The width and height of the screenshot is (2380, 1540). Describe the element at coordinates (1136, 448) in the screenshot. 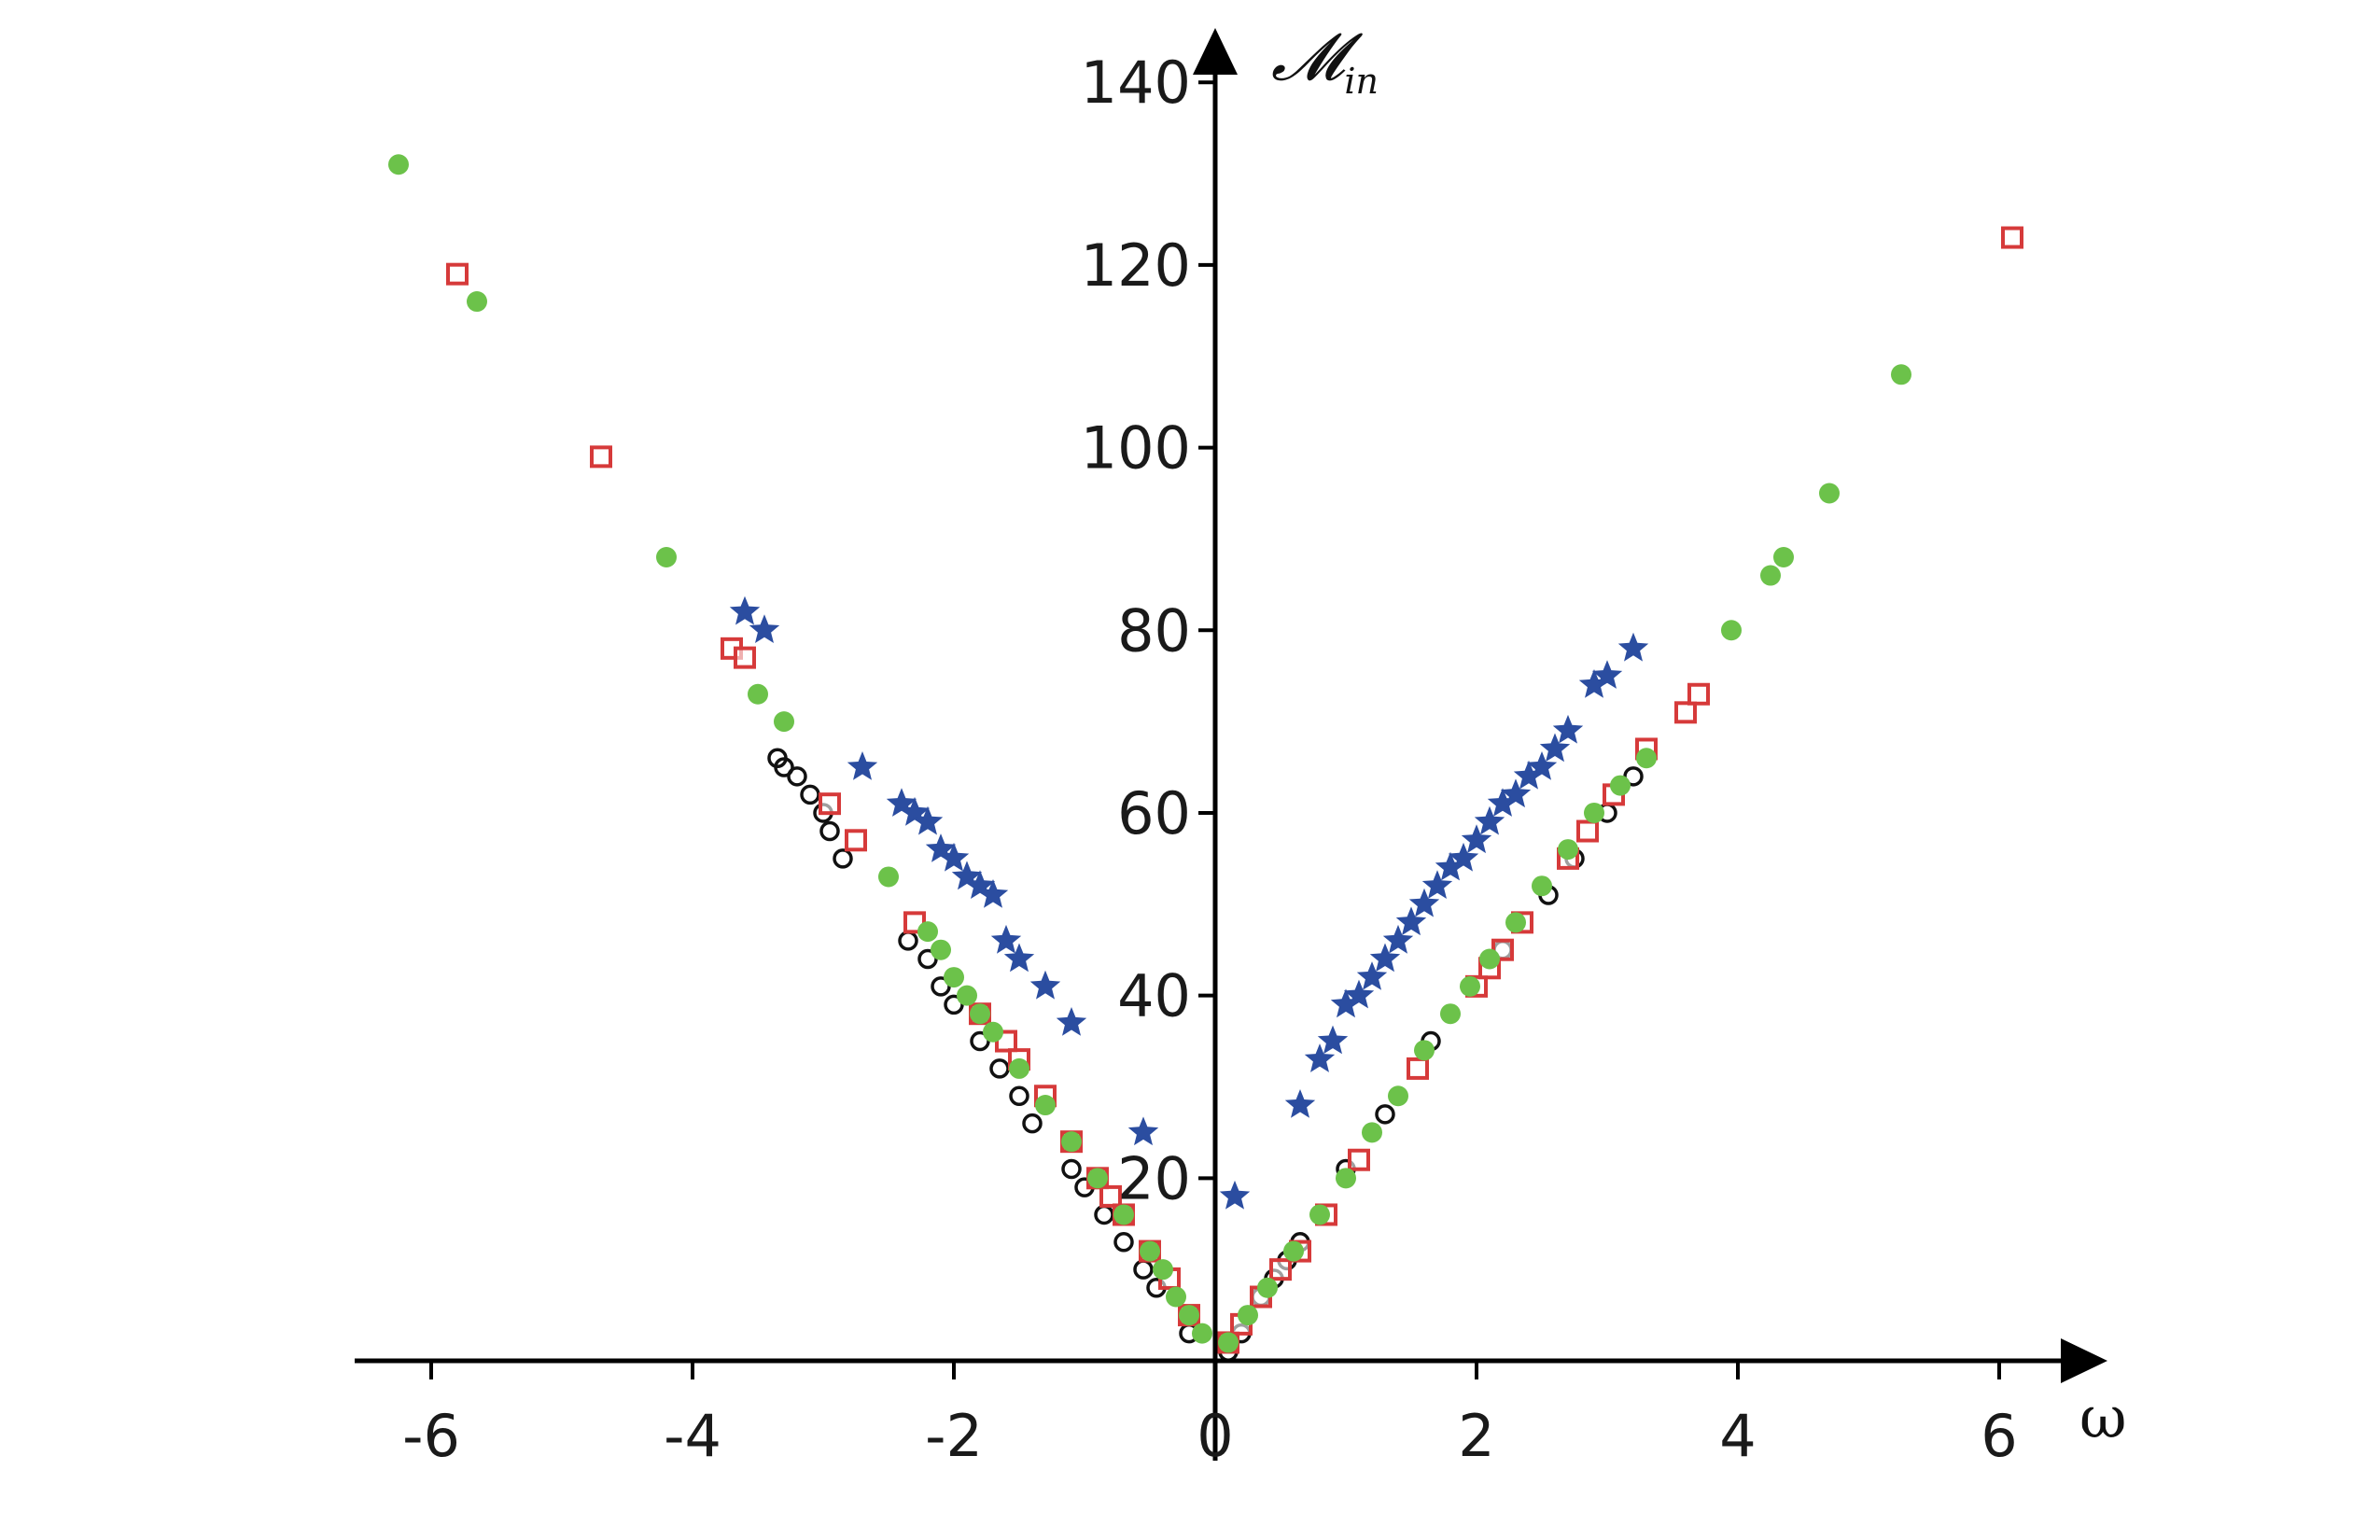

I see `y-tick-label: 100` at that location.